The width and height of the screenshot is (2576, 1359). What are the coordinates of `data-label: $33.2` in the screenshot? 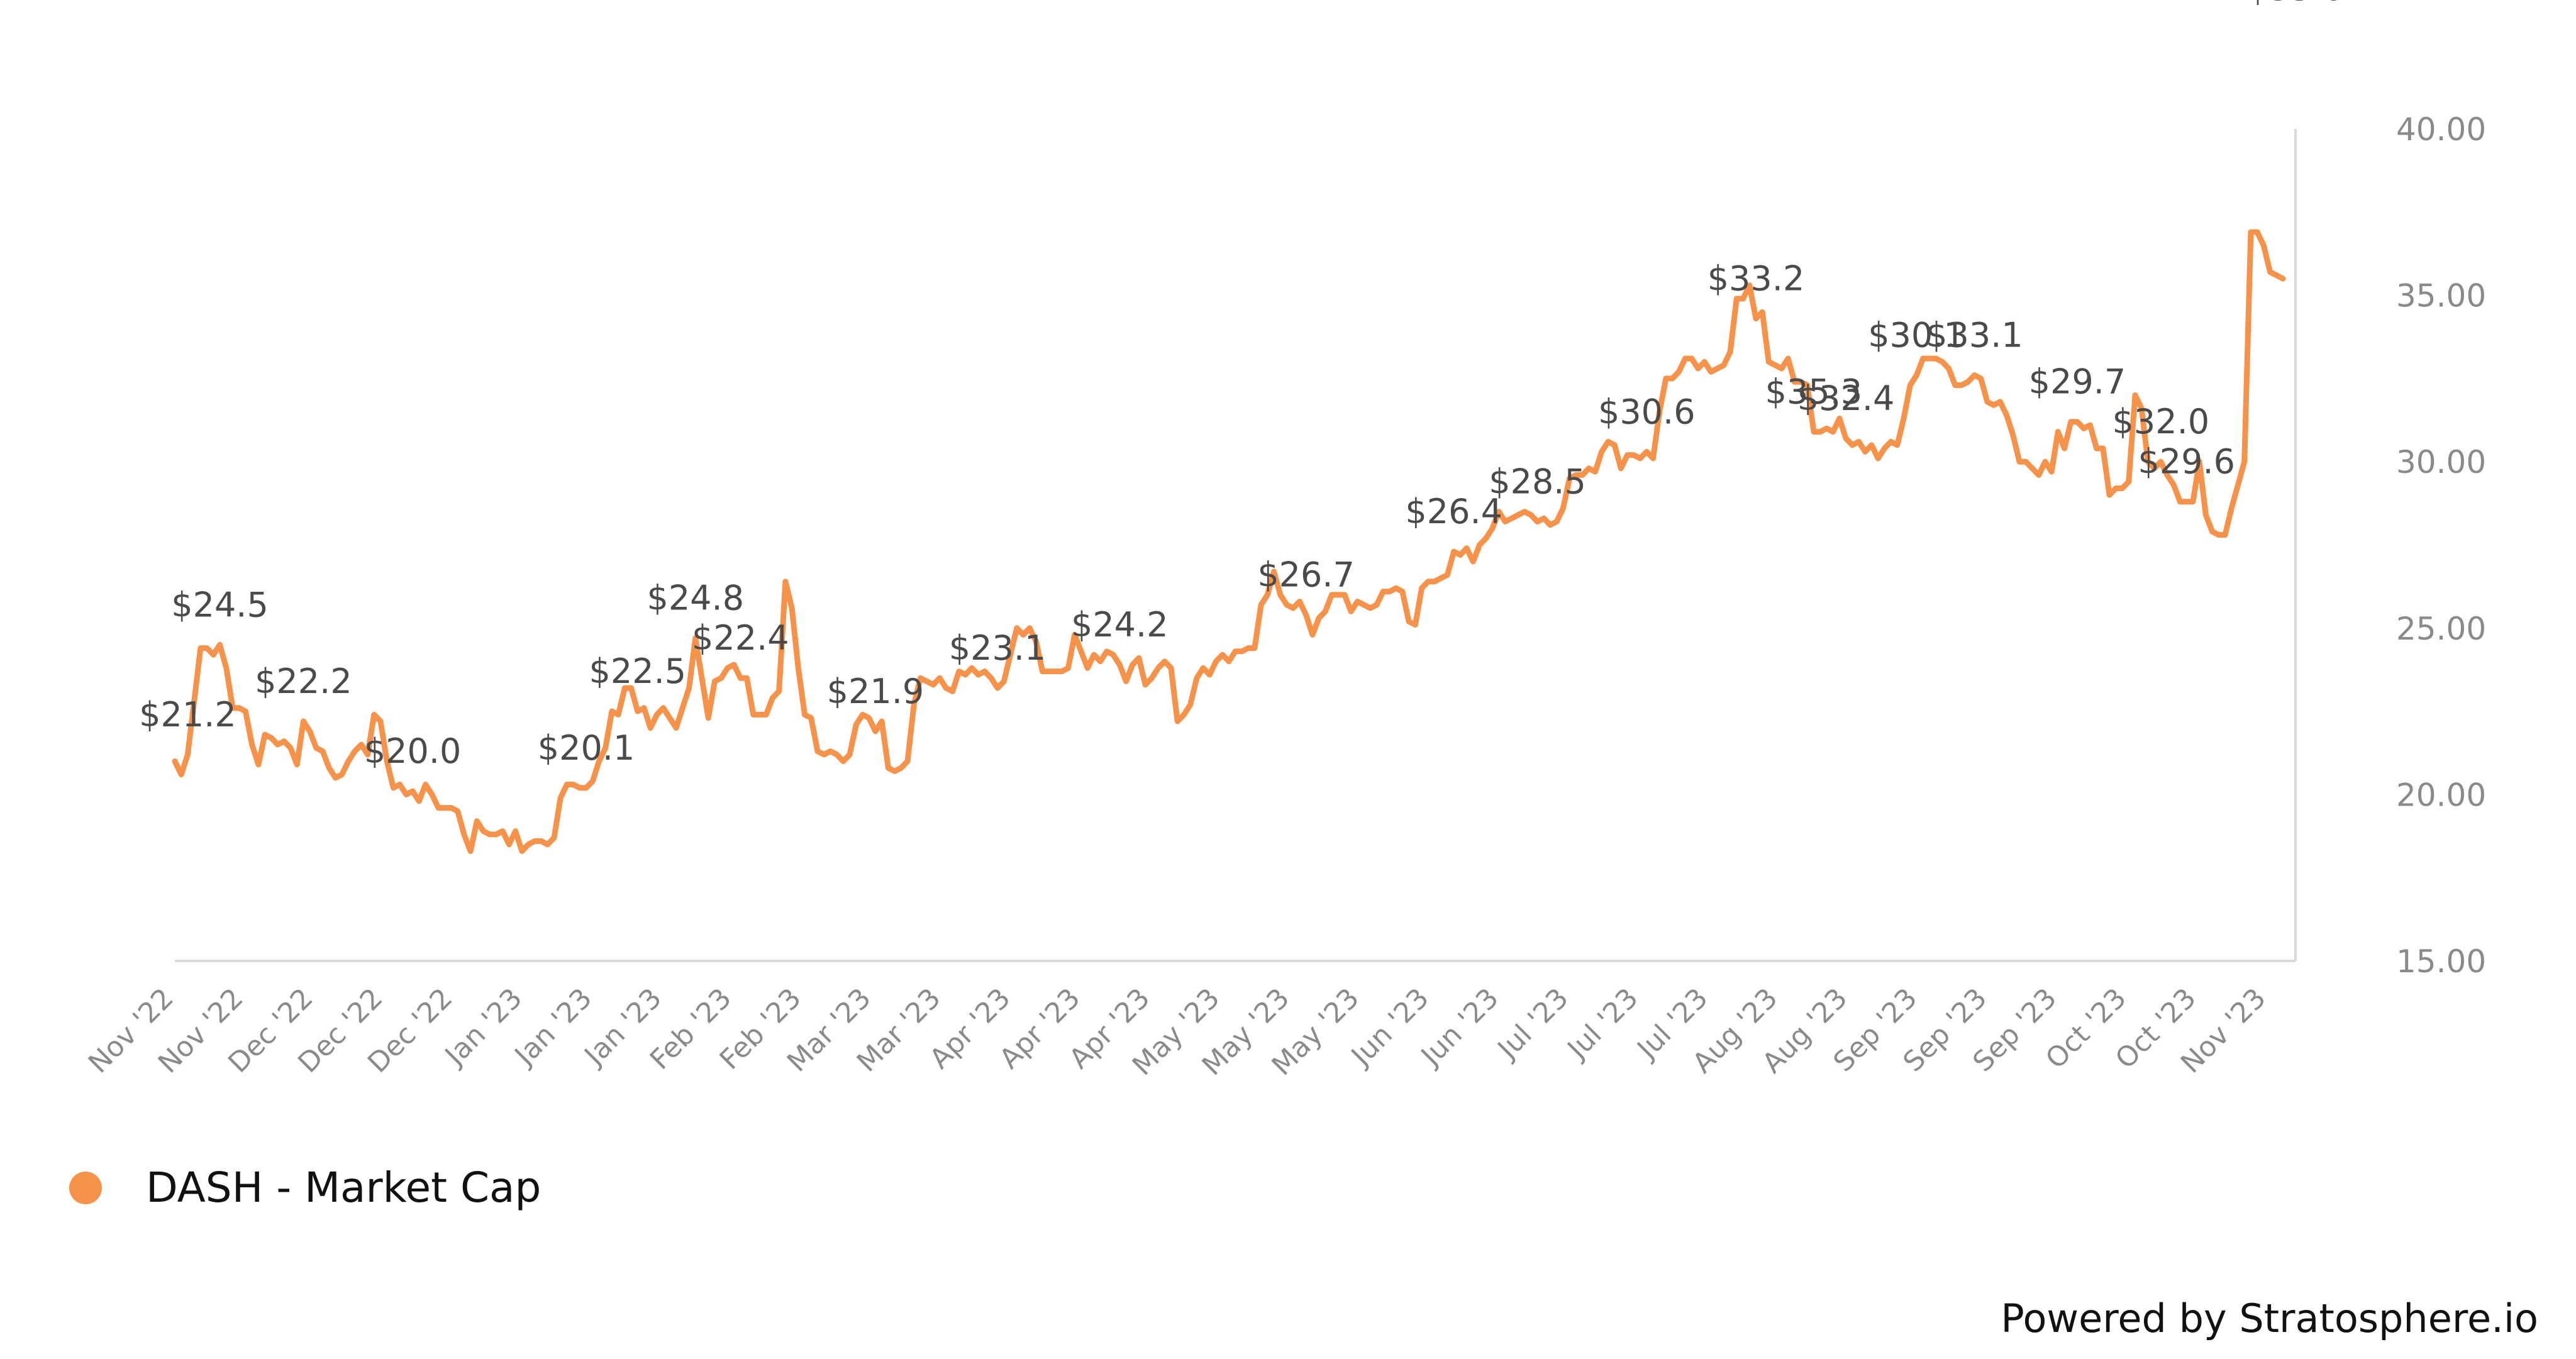 It's located at (1756, 279).